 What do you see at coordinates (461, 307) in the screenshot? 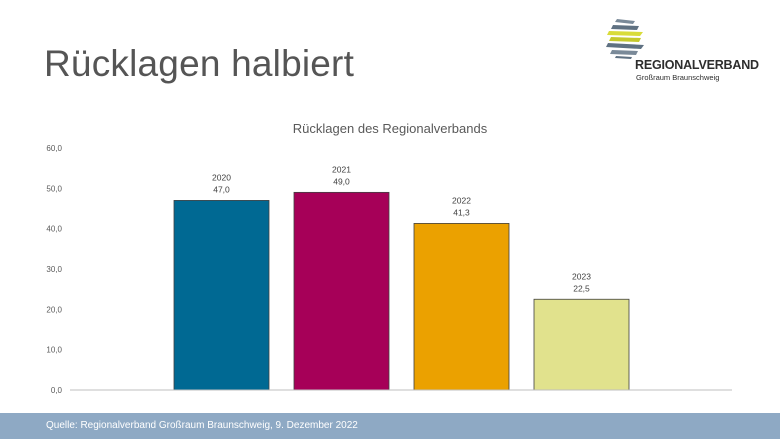
I see `bar-2022` at bounding box center [461, 307].